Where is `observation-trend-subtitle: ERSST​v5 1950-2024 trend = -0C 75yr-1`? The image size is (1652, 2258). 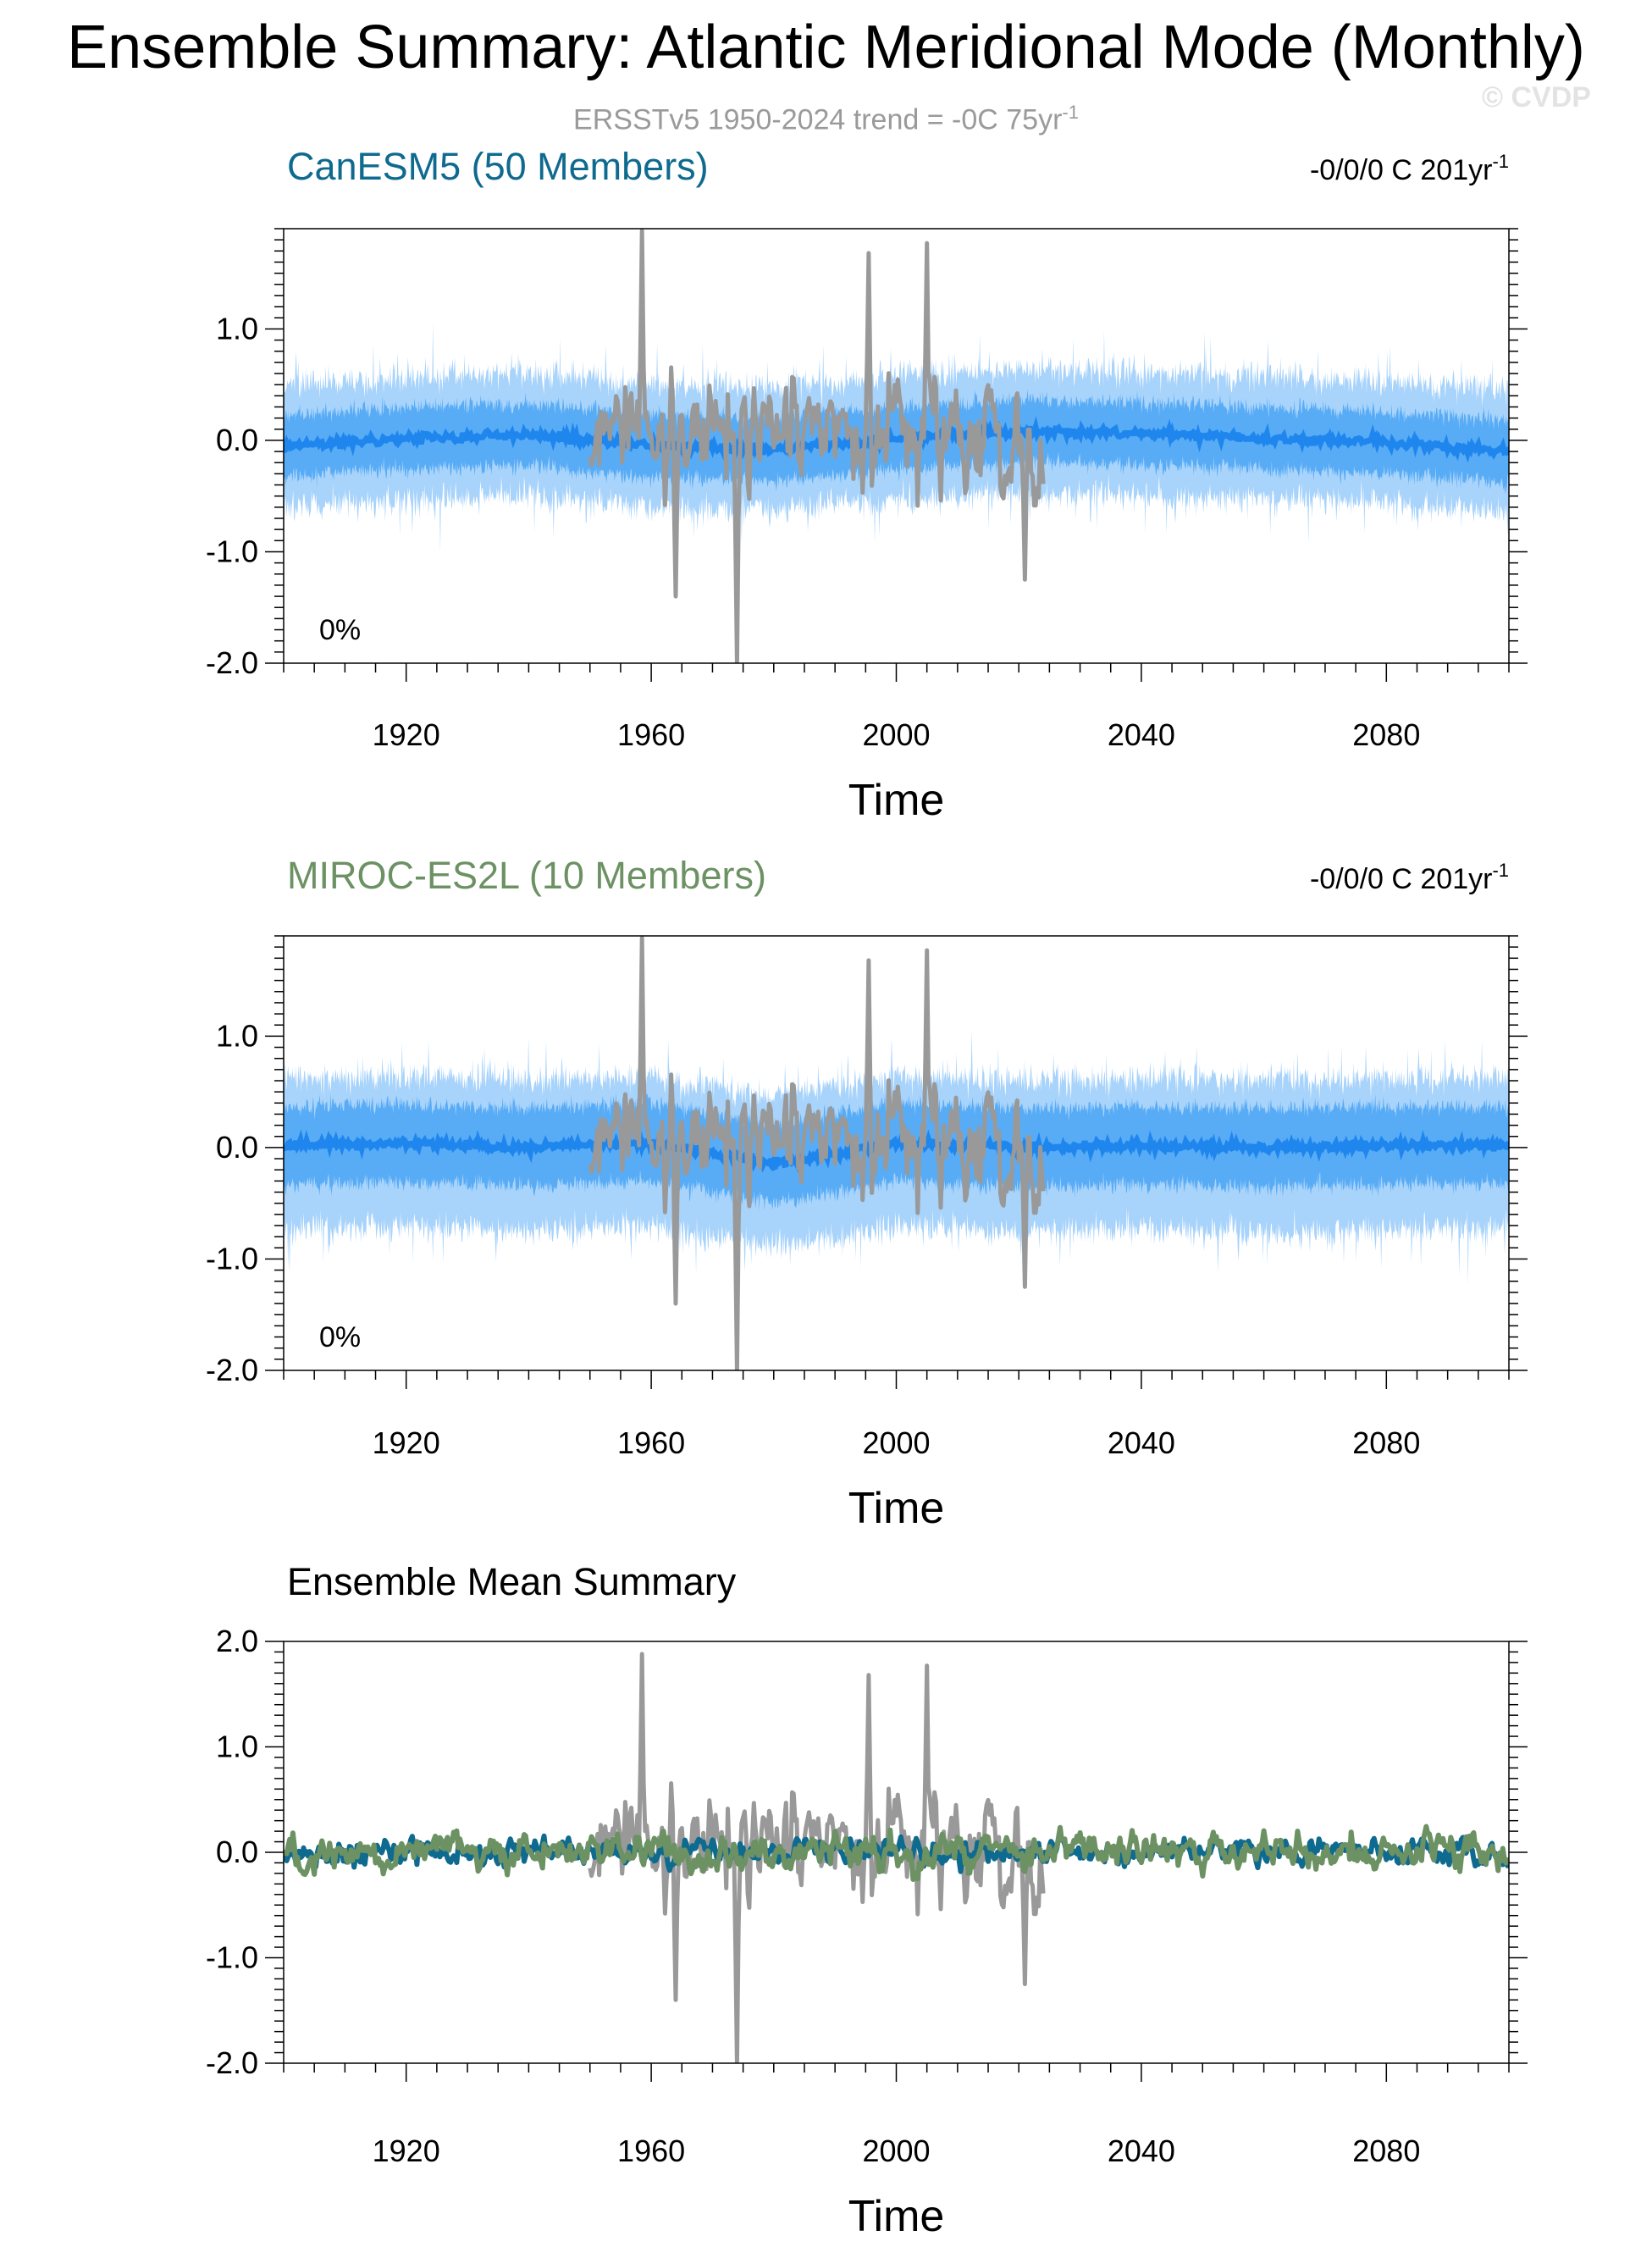 observation-trend-subtitle: ERSST​v5 1950-2024 trend = -0C 75yr-1 is located at coordinates (826, 119).